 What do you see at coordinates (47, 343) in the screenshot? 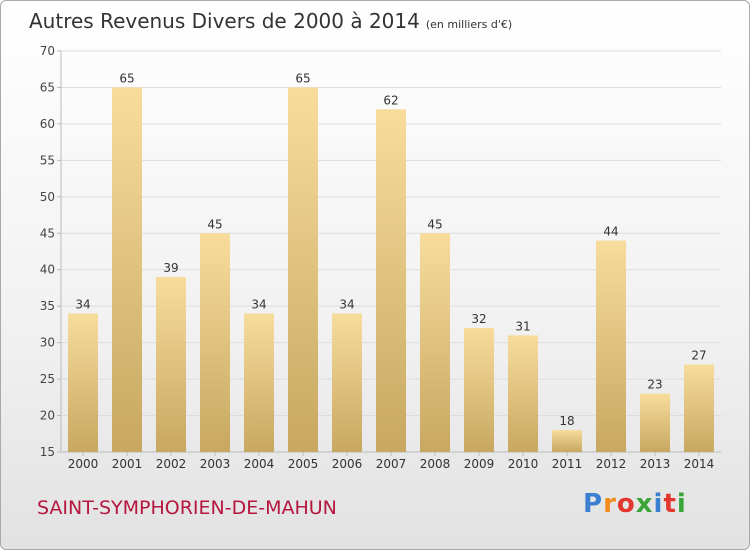
I see `y-tick-label: 30` at bounding box center [47, 343].